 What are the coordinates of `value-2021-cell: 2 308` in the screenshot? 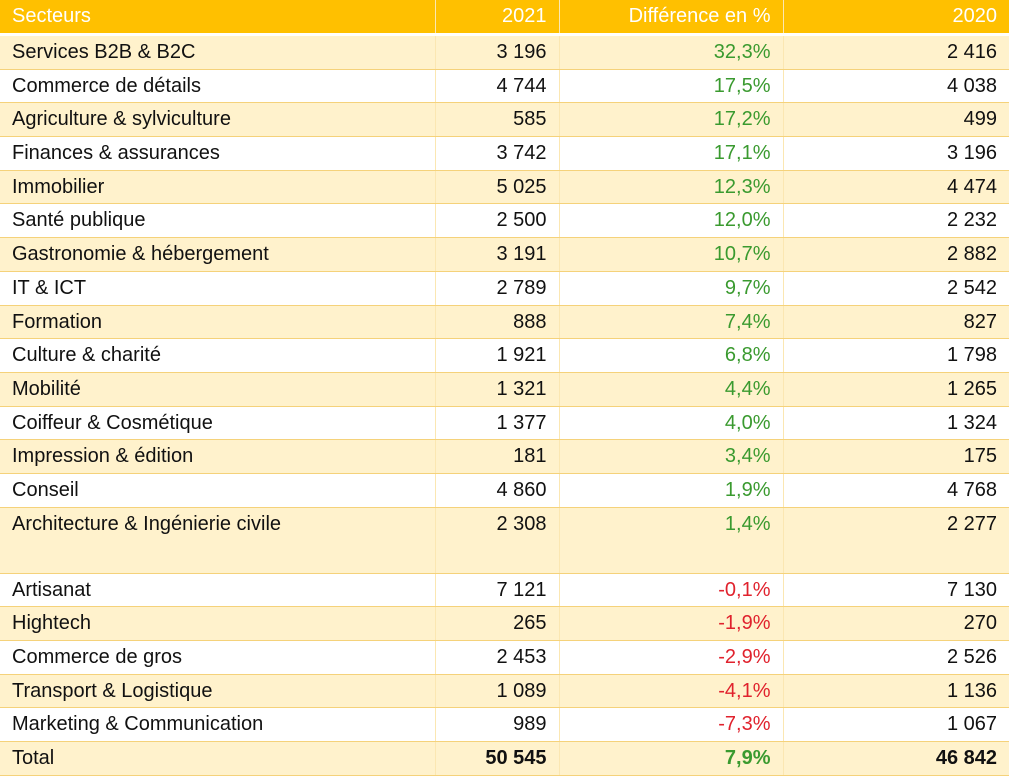 It's located at (496, 540).